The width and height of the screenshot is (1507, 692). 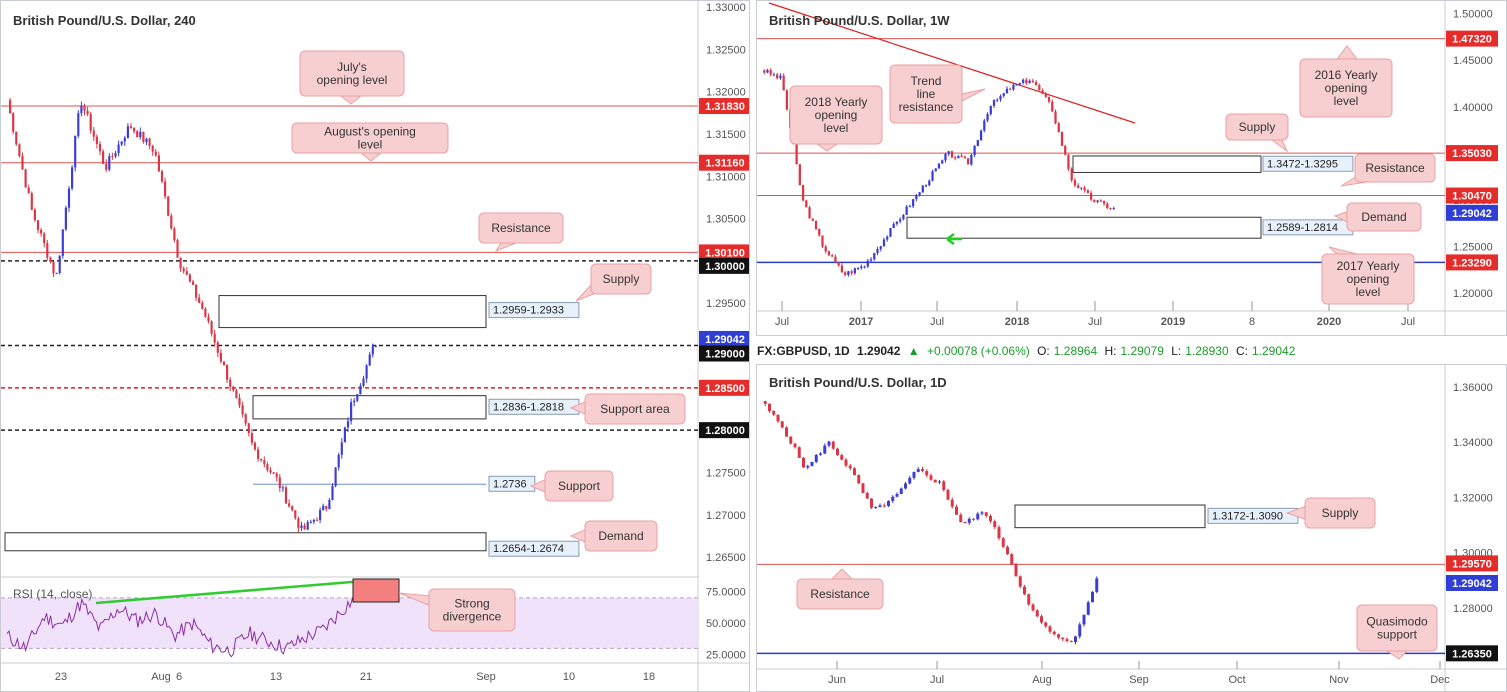 I want to click on callout-text: Supply, so click(x=1340, y=513).